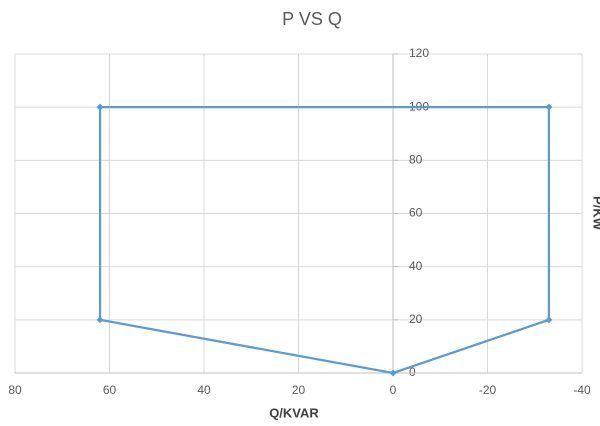 The image size is (600, 426). What do you see at coordinates (110, 390) in the screenshot?
I see `x-tick-label: 60` at bounding box center [110, 390].